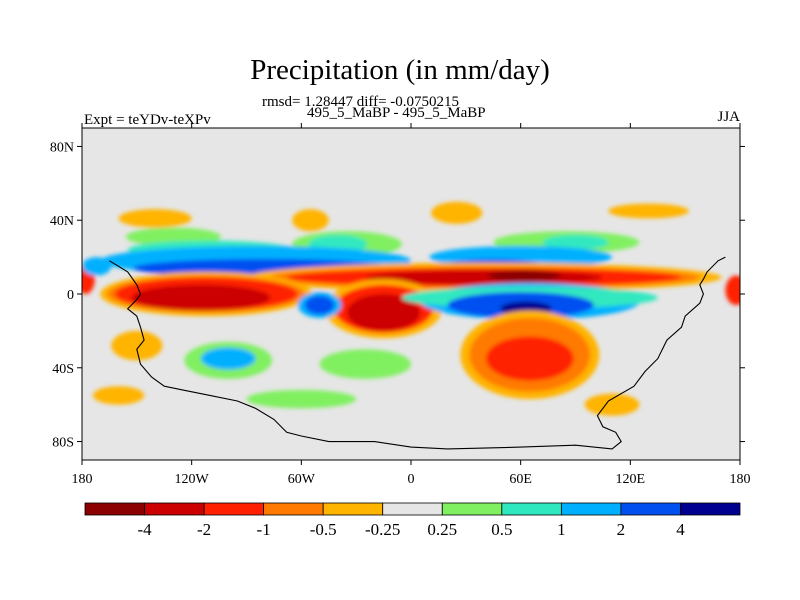 The image size is (800, 600). I want to click on y-tick-label: 40S, so click(63, 369).